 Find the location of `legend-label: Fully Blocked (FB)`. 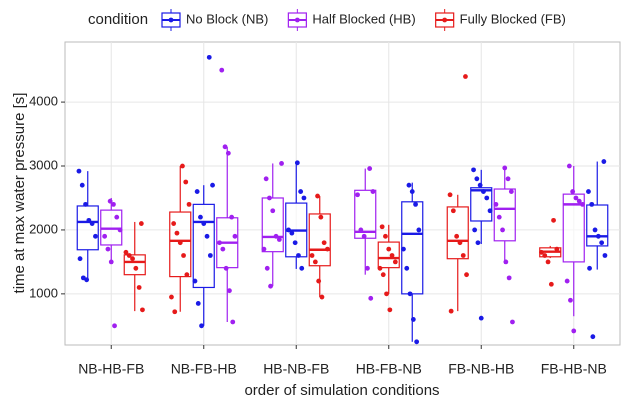

legend-label: Fully Blocked (FB) is located at coordinates (513, 18).